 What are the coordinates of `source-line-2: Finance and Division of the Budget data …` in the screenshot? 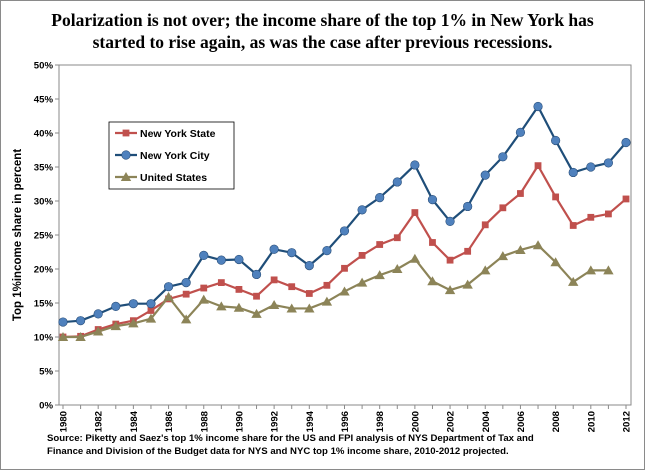 It's located at (278, 451).